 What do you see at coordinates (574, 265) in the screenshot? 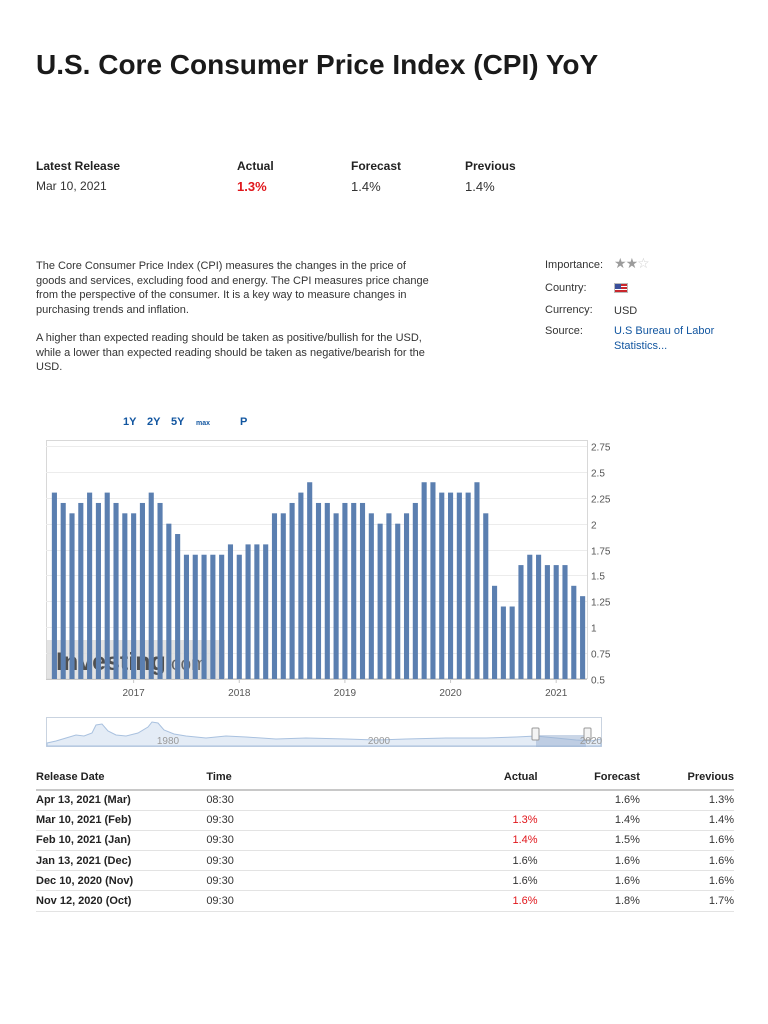
I see `importance-label: Importance:` at bounding box center [574, 265].